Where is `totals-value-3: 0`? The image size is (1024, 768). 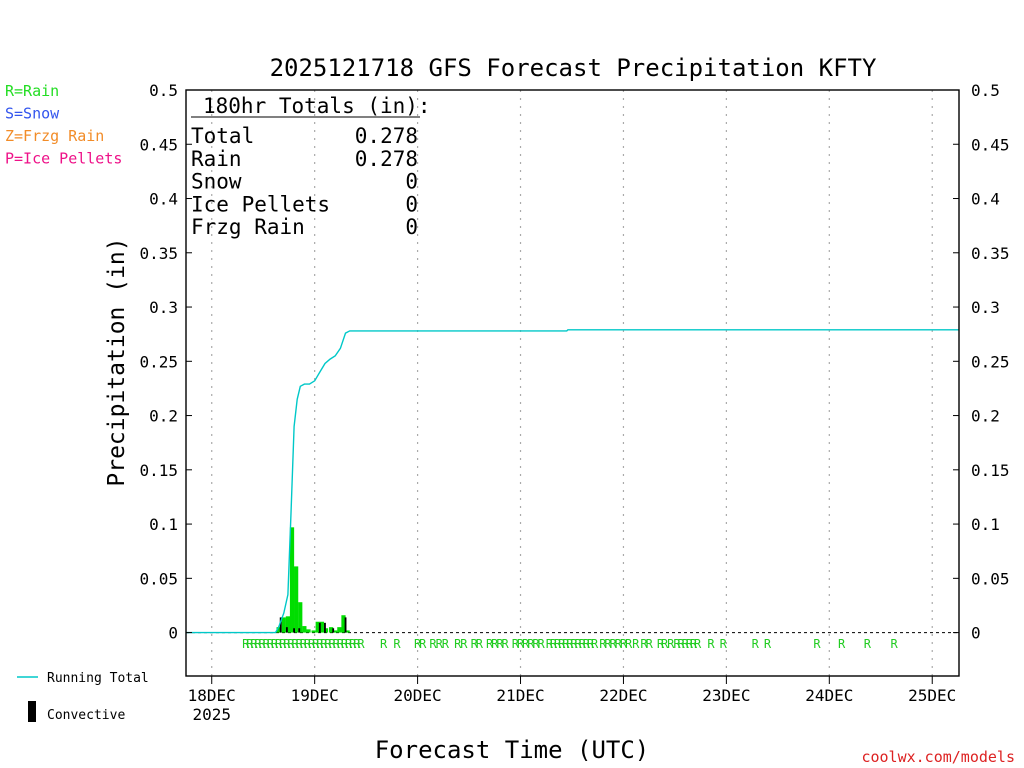 totals-value-3: 0 is located at coordinates (411, 204).